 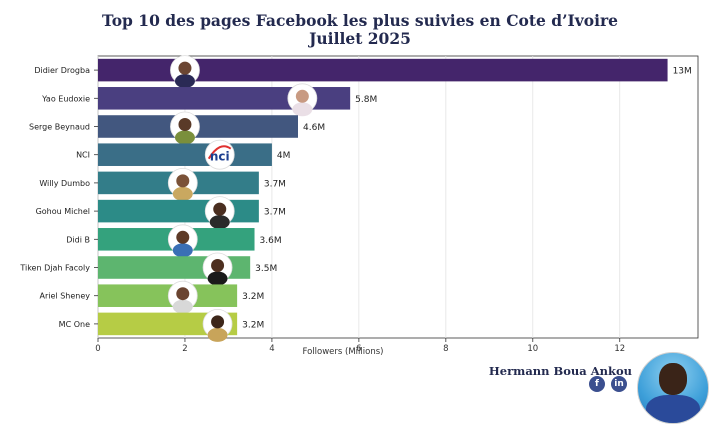 I want to click on category-label: Tiken Djah Facoly, so click(x=54, y=268).